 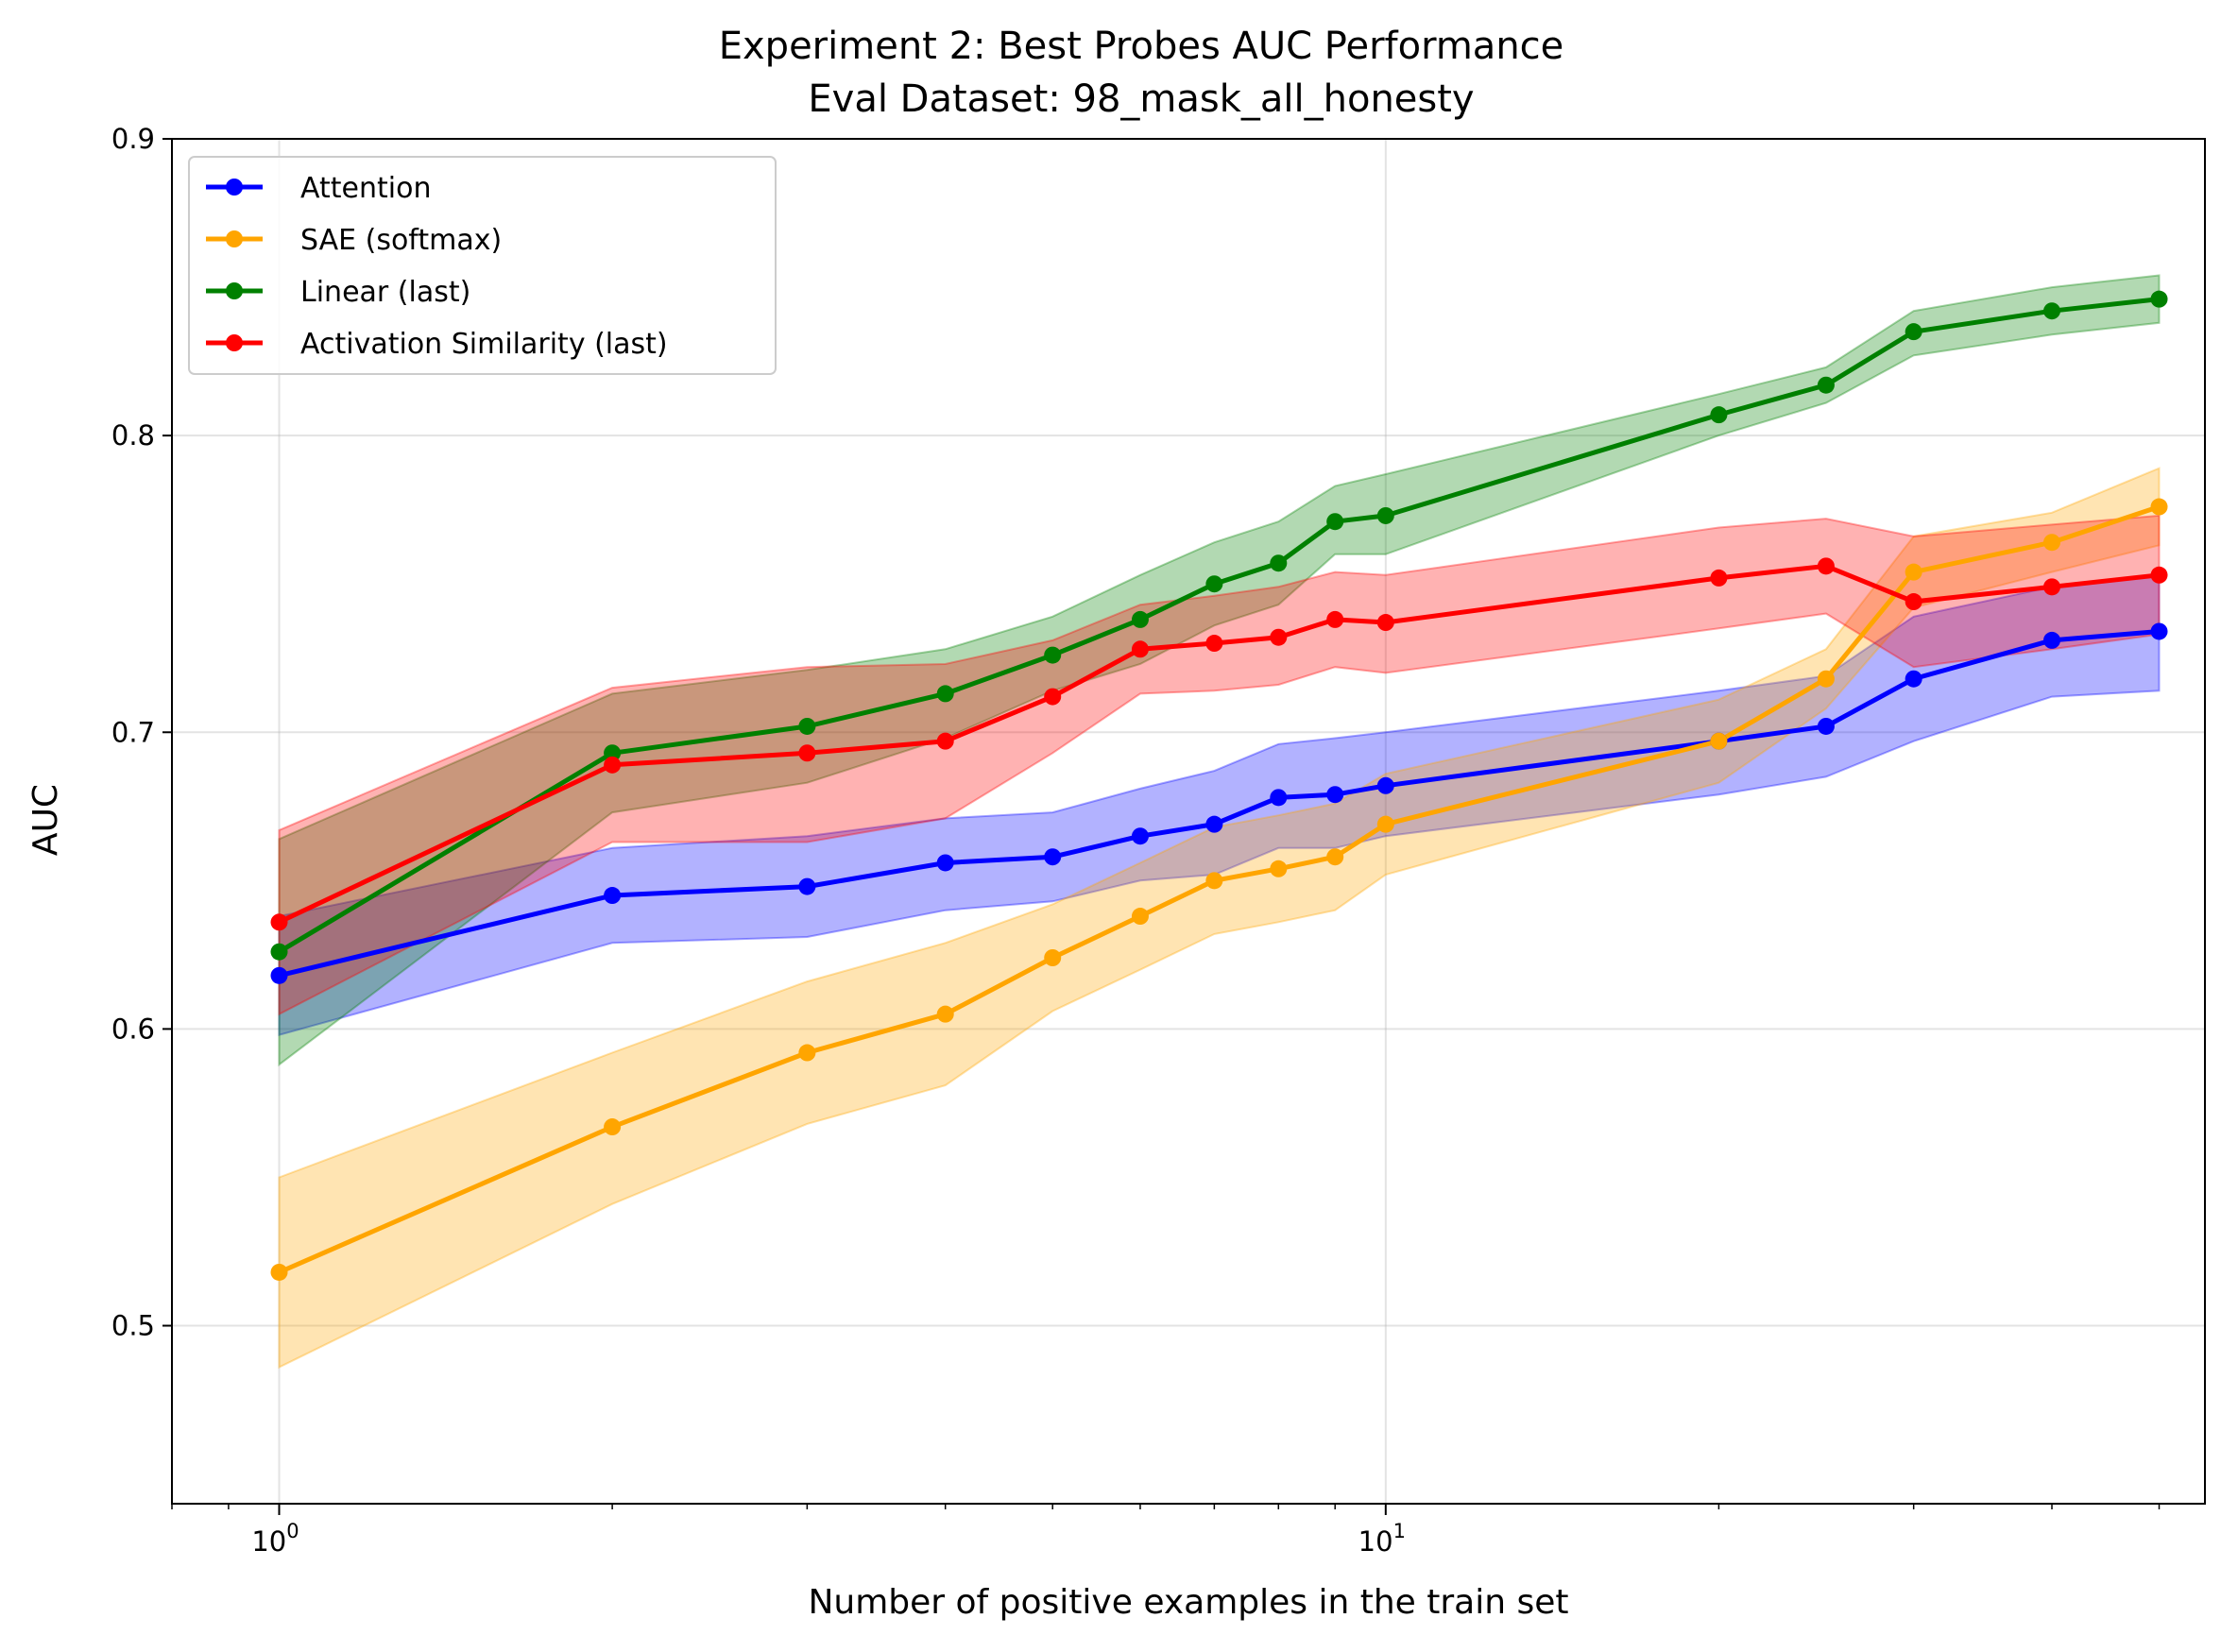 I want to click on x-tick-label: 10⁰, so click(x=275, y=1539).